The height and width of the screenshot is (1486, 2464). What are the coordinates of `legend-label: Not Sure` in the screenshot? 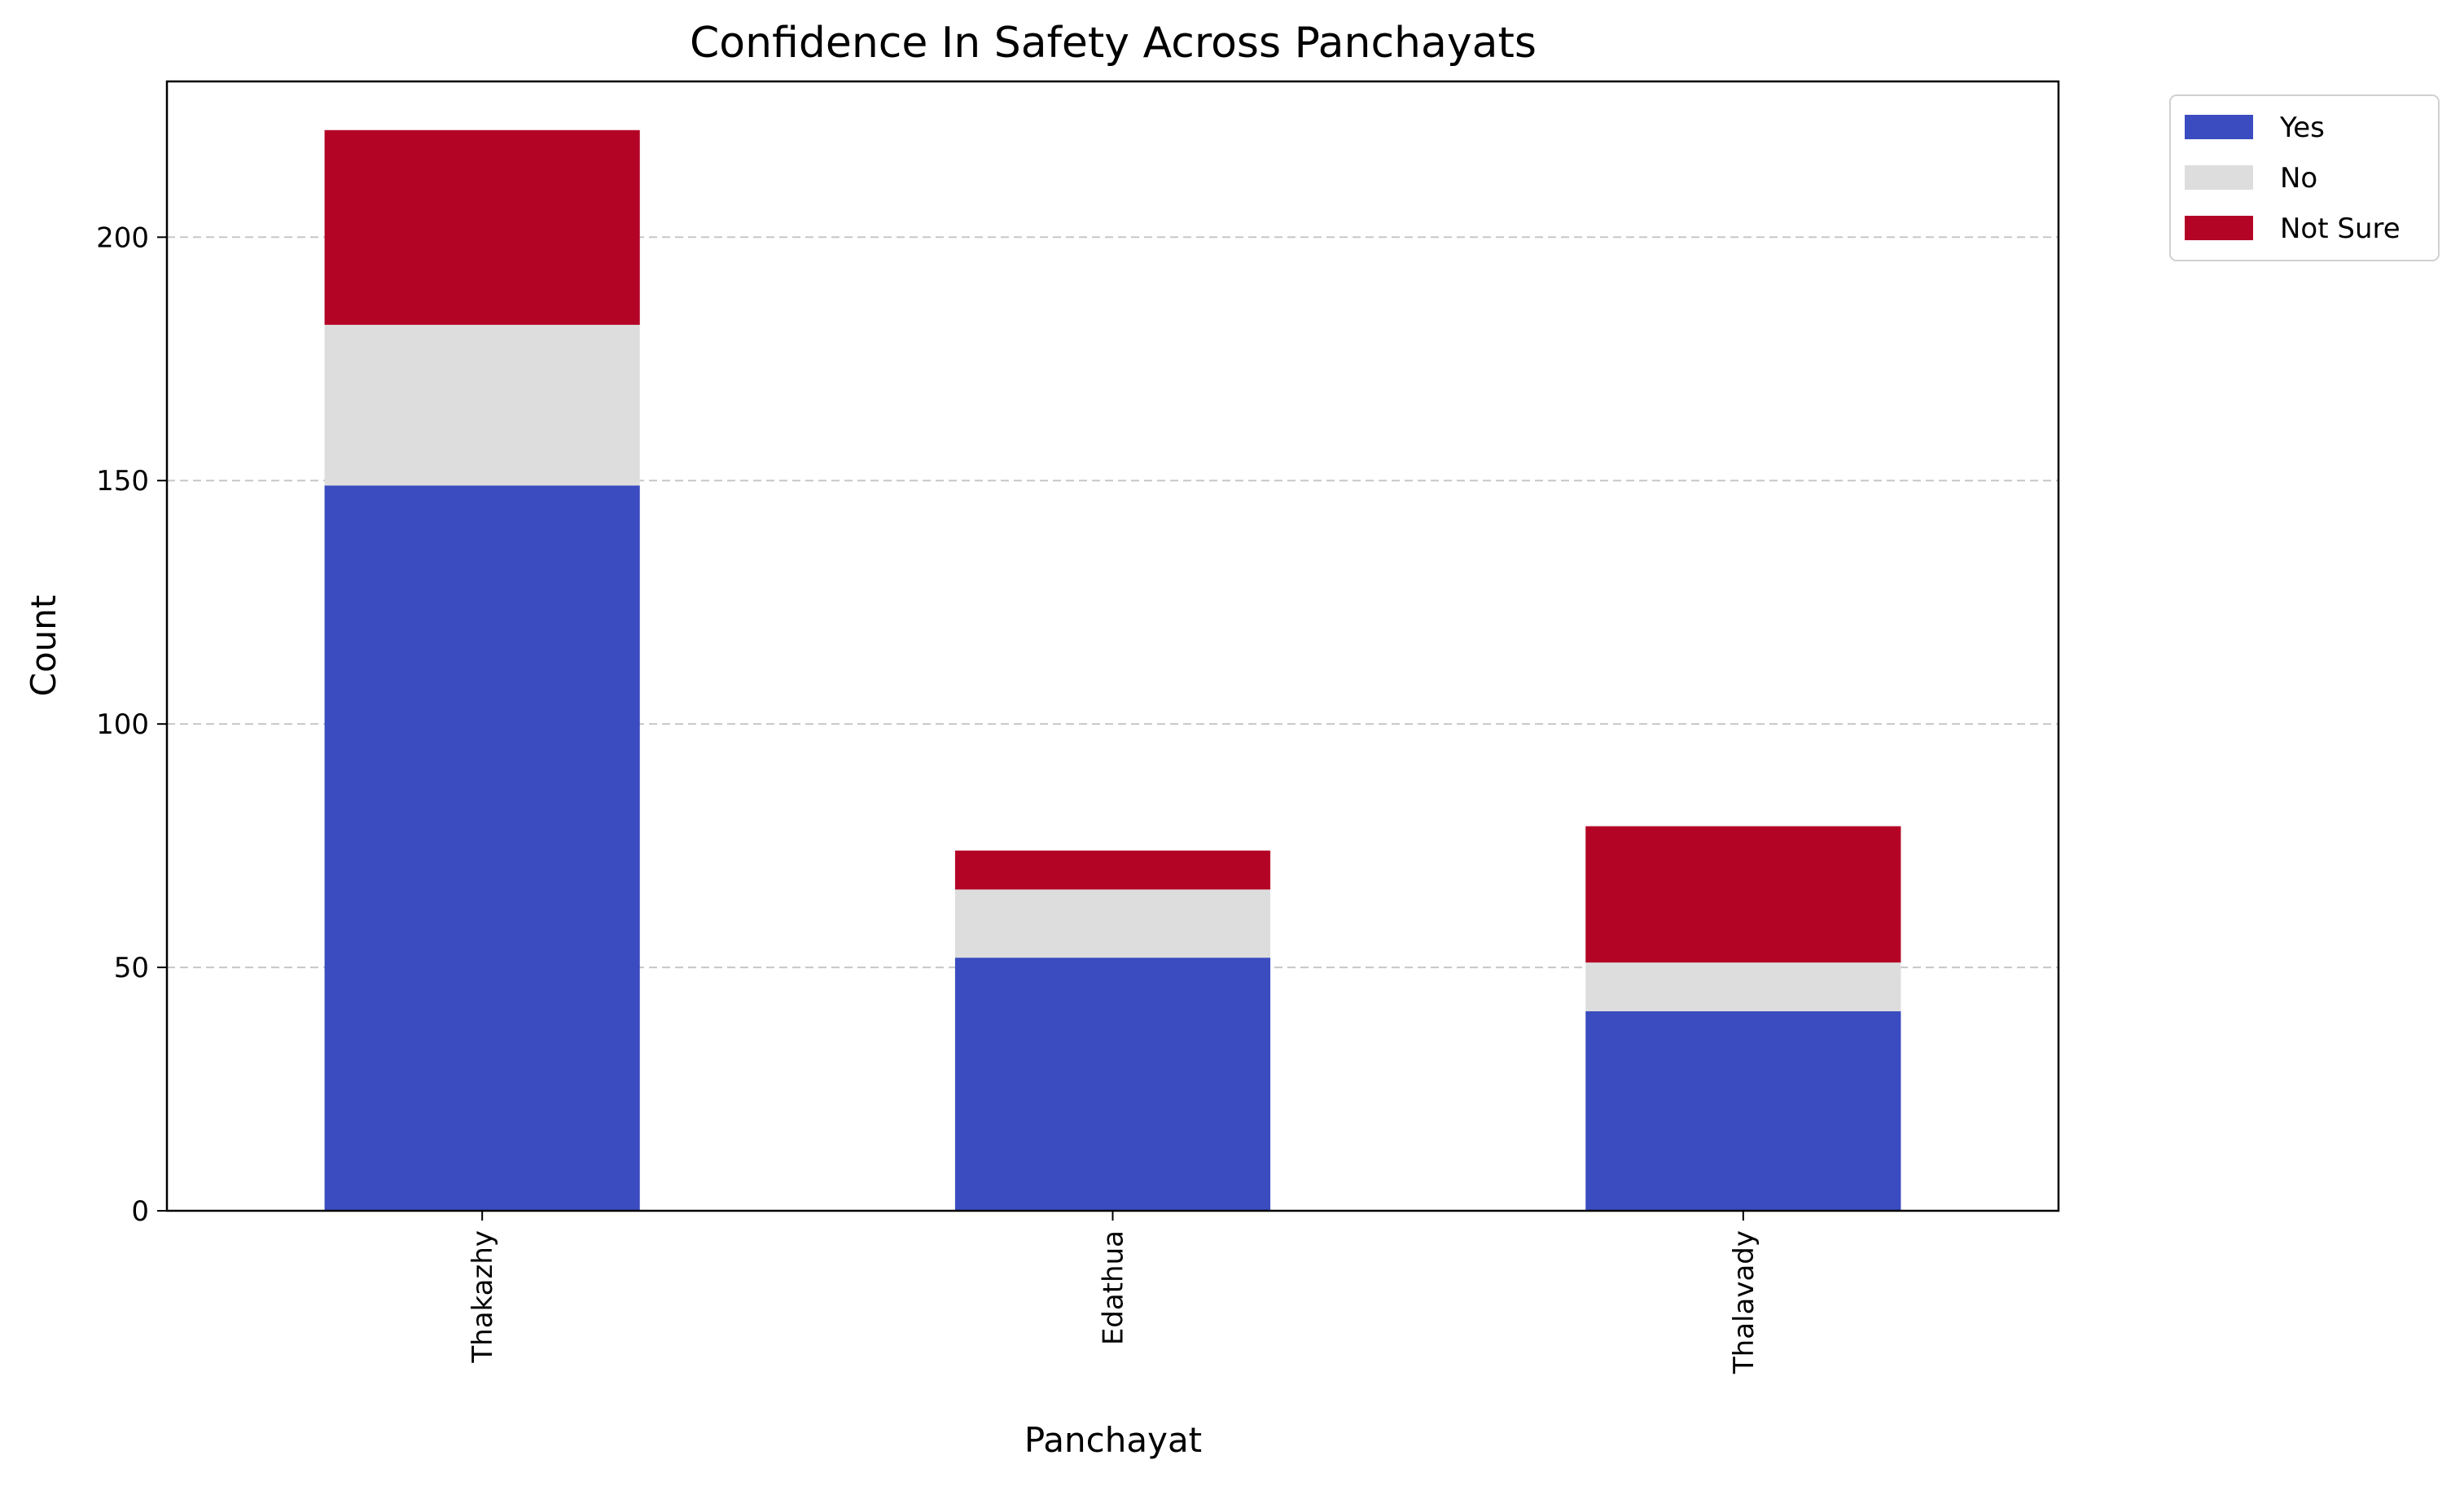 It's located at (2340, 229).